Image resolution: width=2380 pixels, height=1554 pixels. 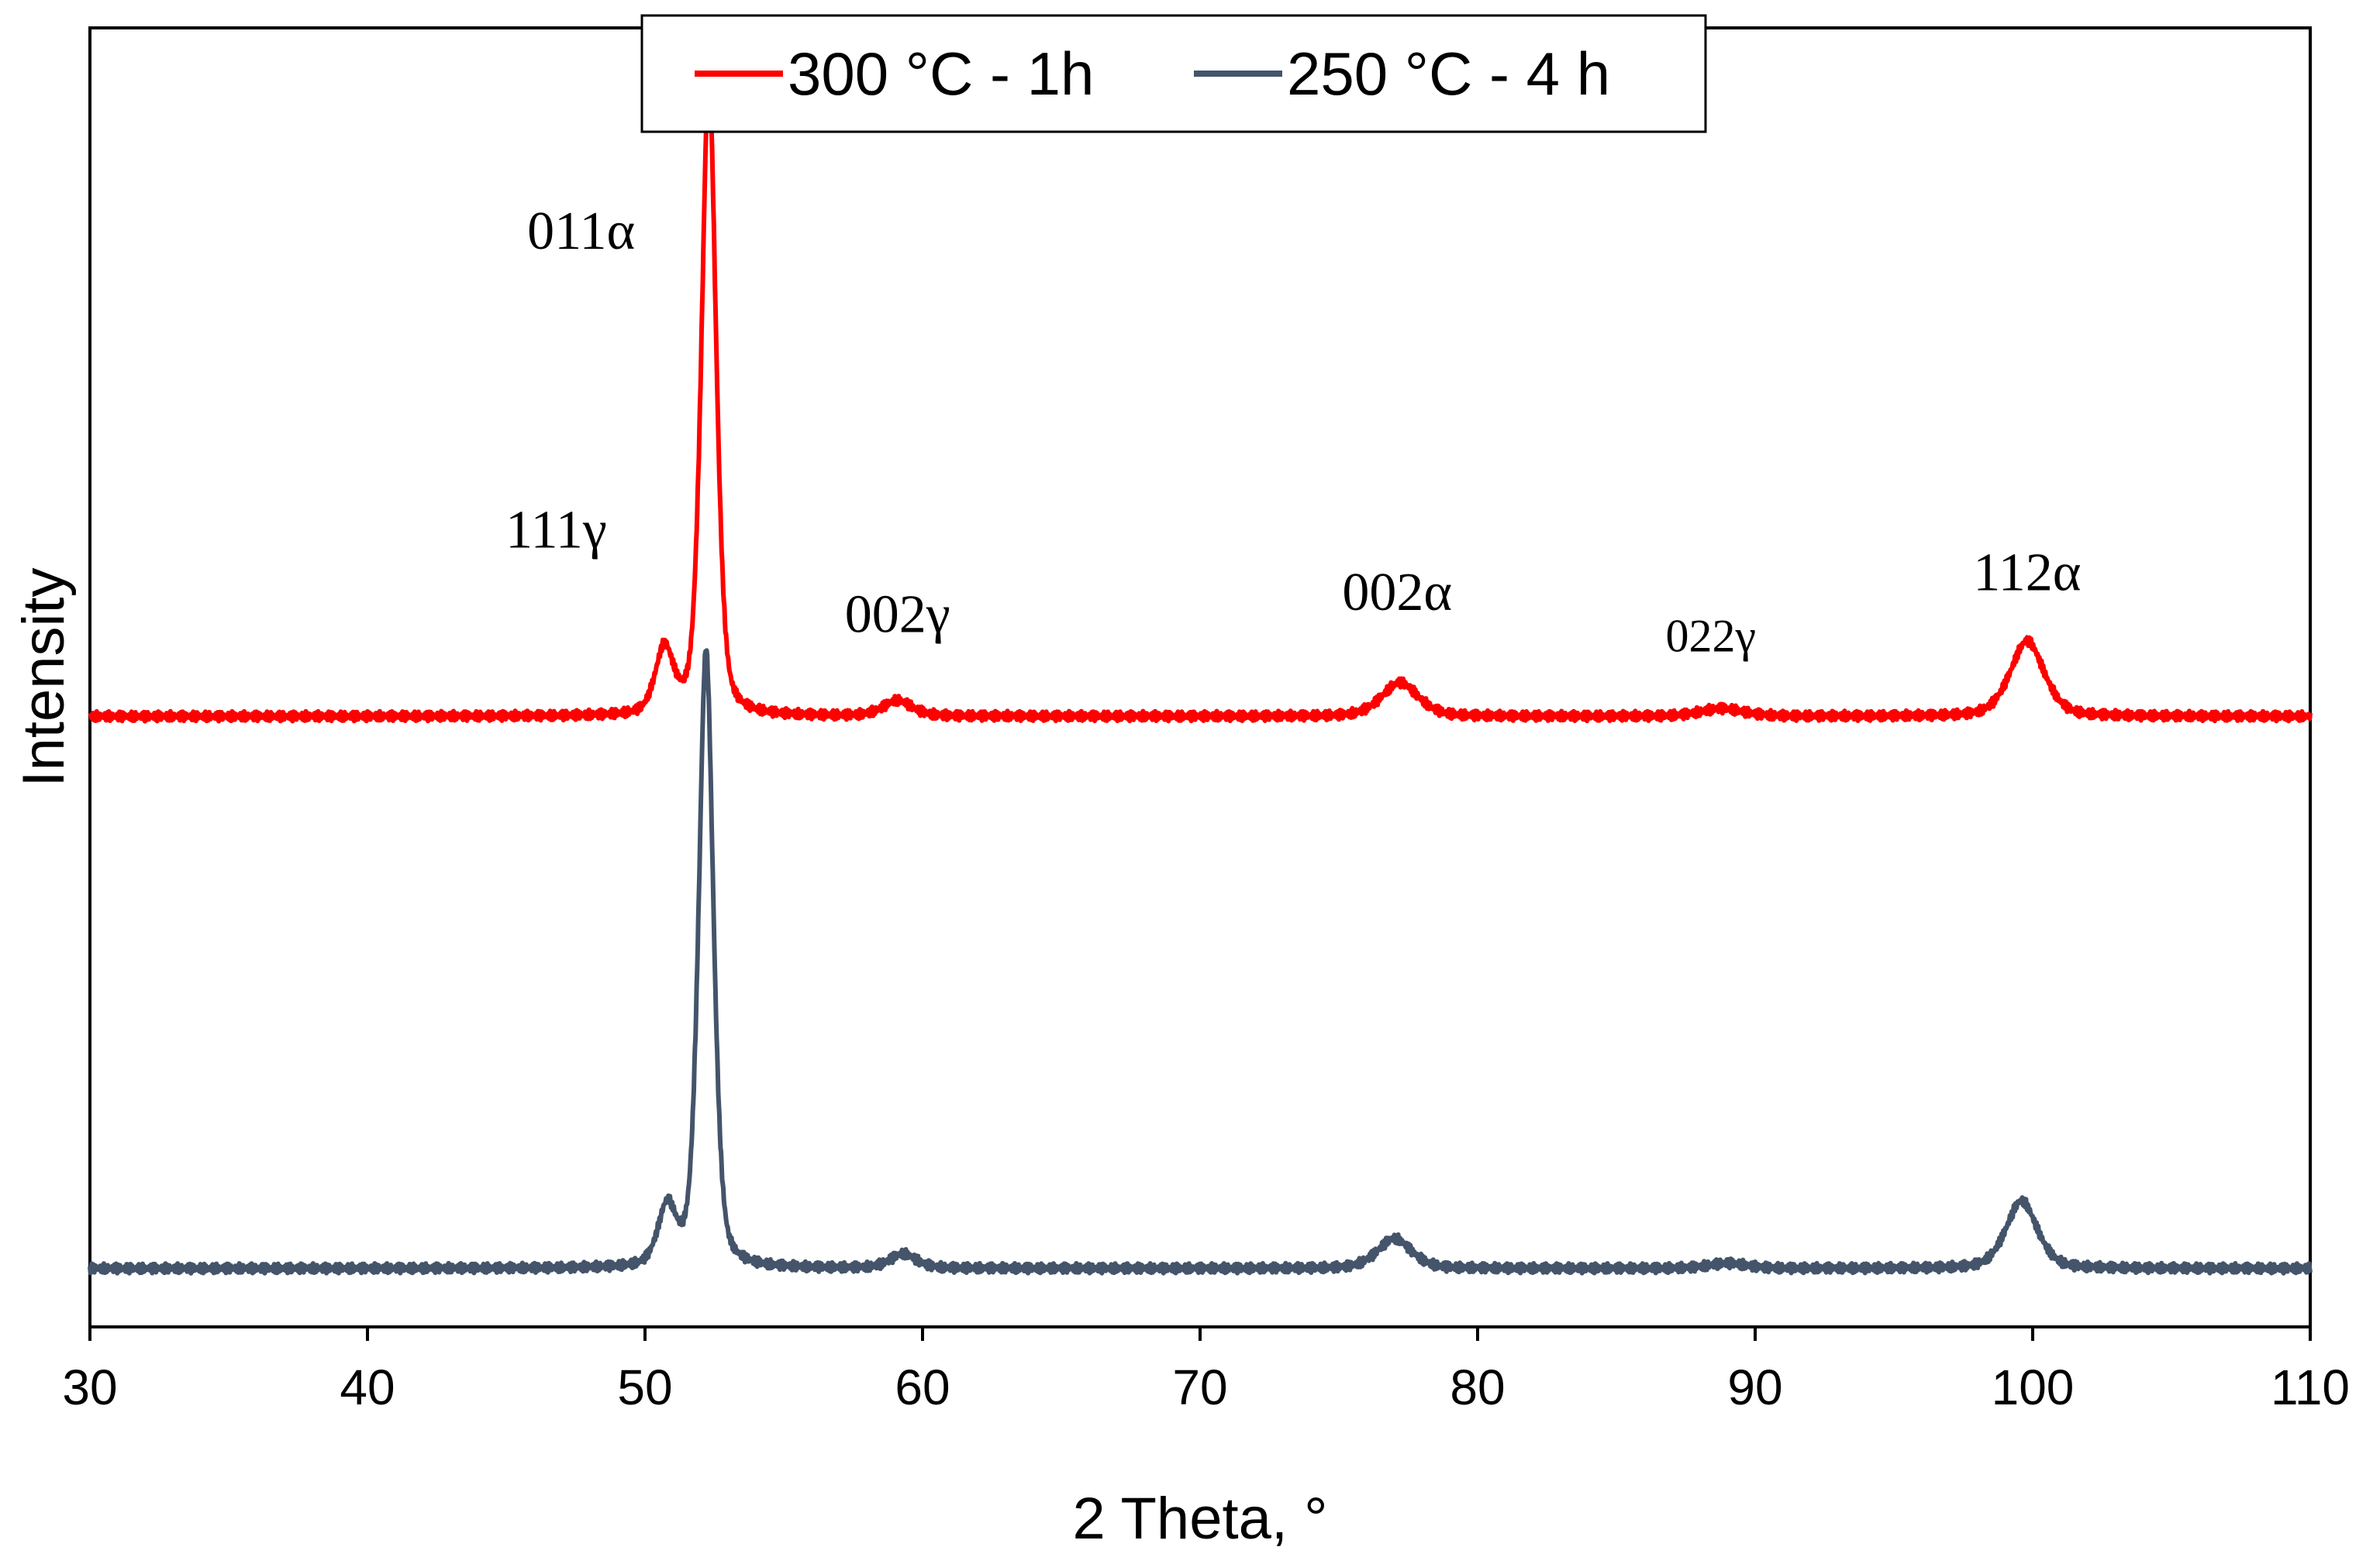 I want to click on legend-label-250c: 250 °C - 4 h, so click(x=1448, y=74).